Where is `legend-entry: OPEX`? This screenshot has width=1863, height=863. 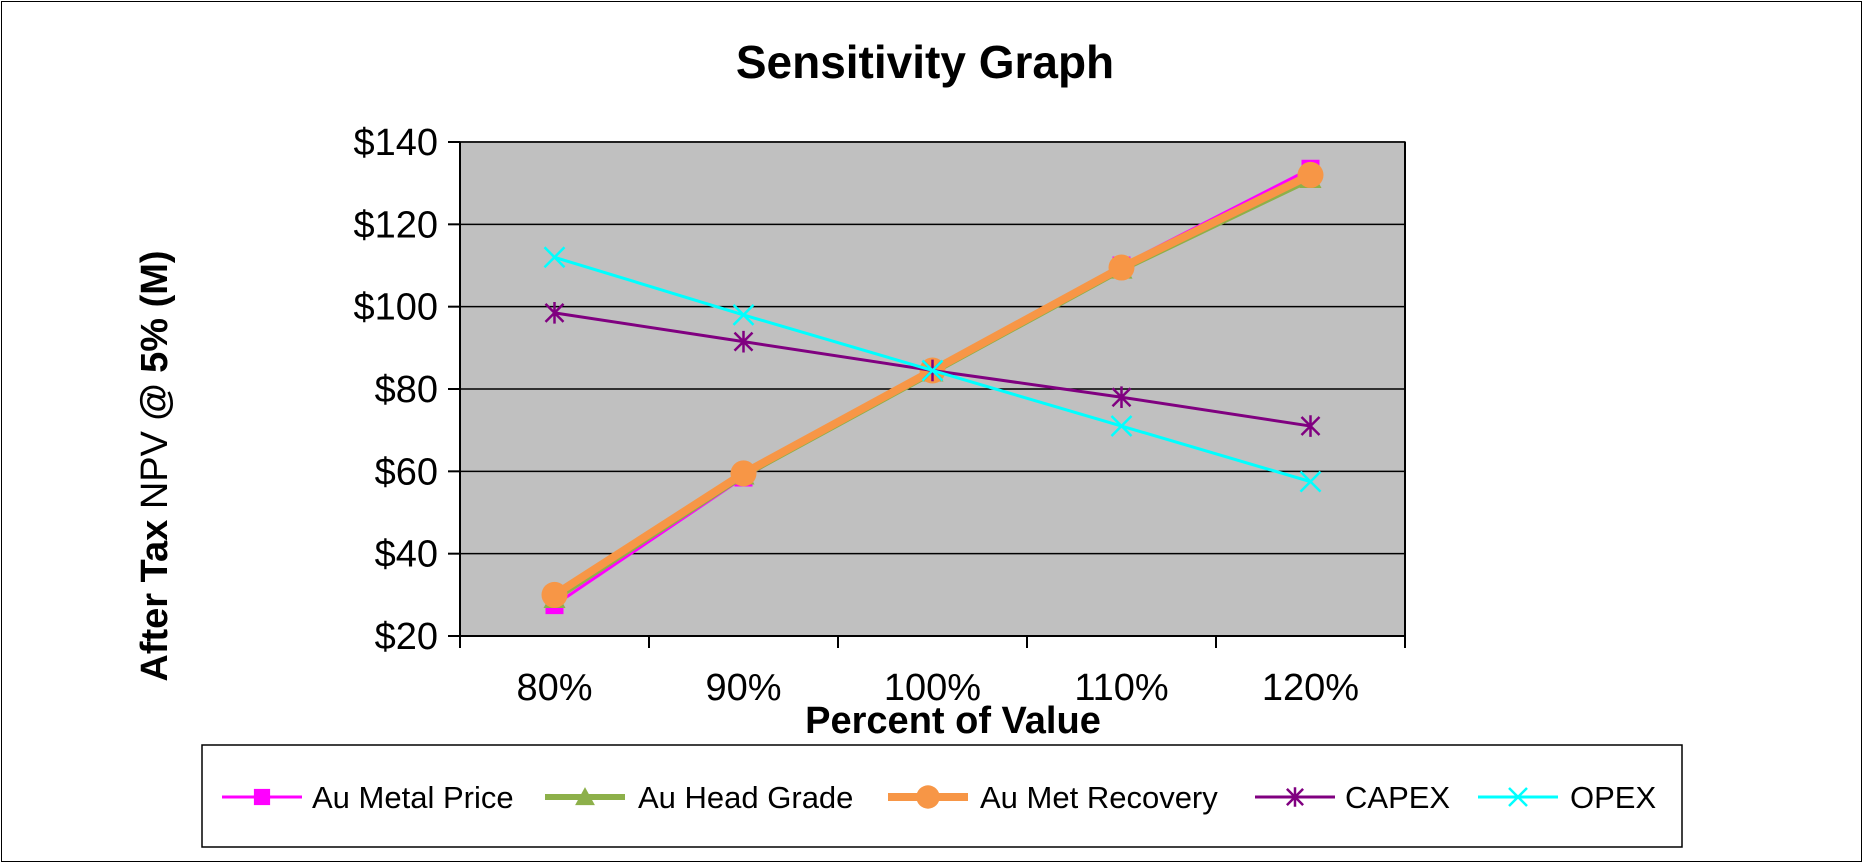 legend-entry: OPEX is located at coordinates (1567, 797).